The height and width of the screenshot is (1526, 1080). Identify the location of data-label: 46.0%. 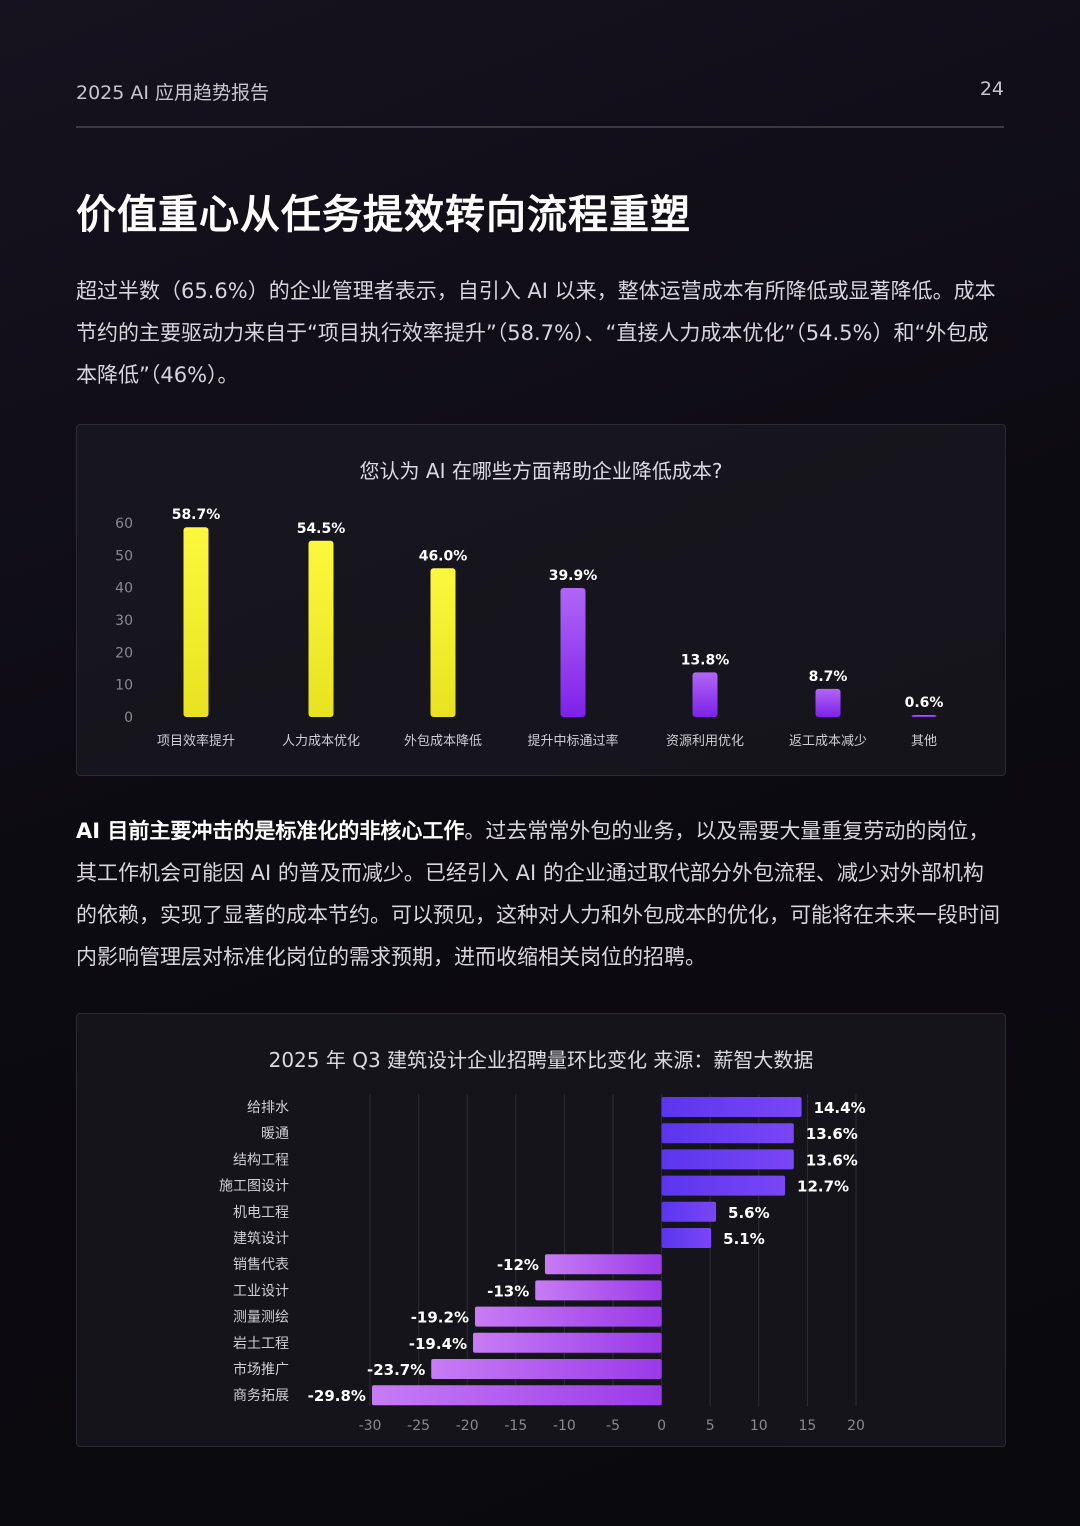
(443, 556).